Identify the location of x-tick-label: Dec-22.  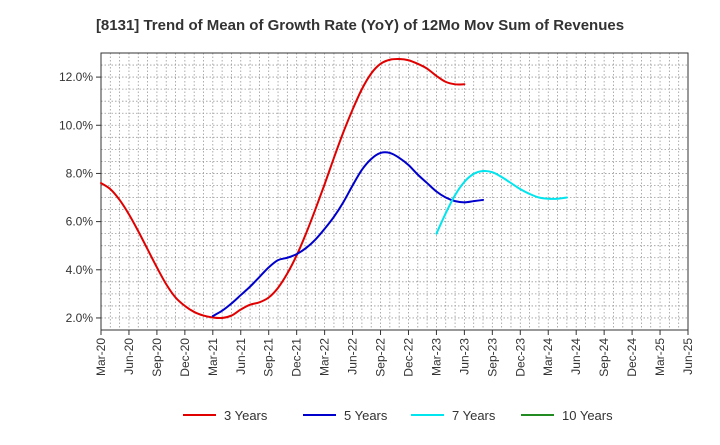
(408, 357).